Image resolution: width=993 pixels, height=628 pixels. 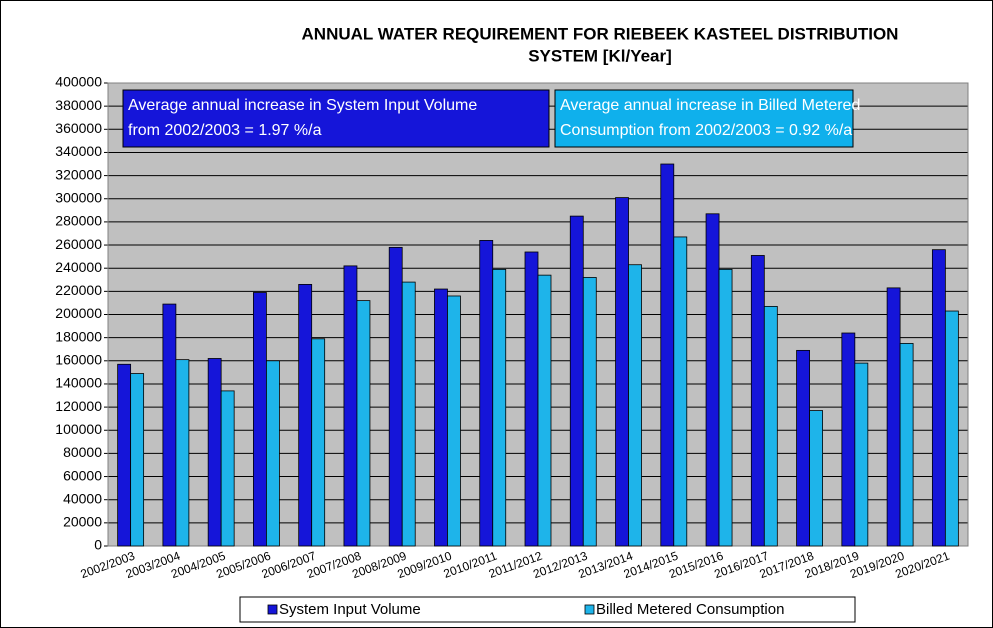 What do you see at coordinates (98, 545) in the screenshot?
I see `y-tick-label: 0` at bounding box center [98, 545].